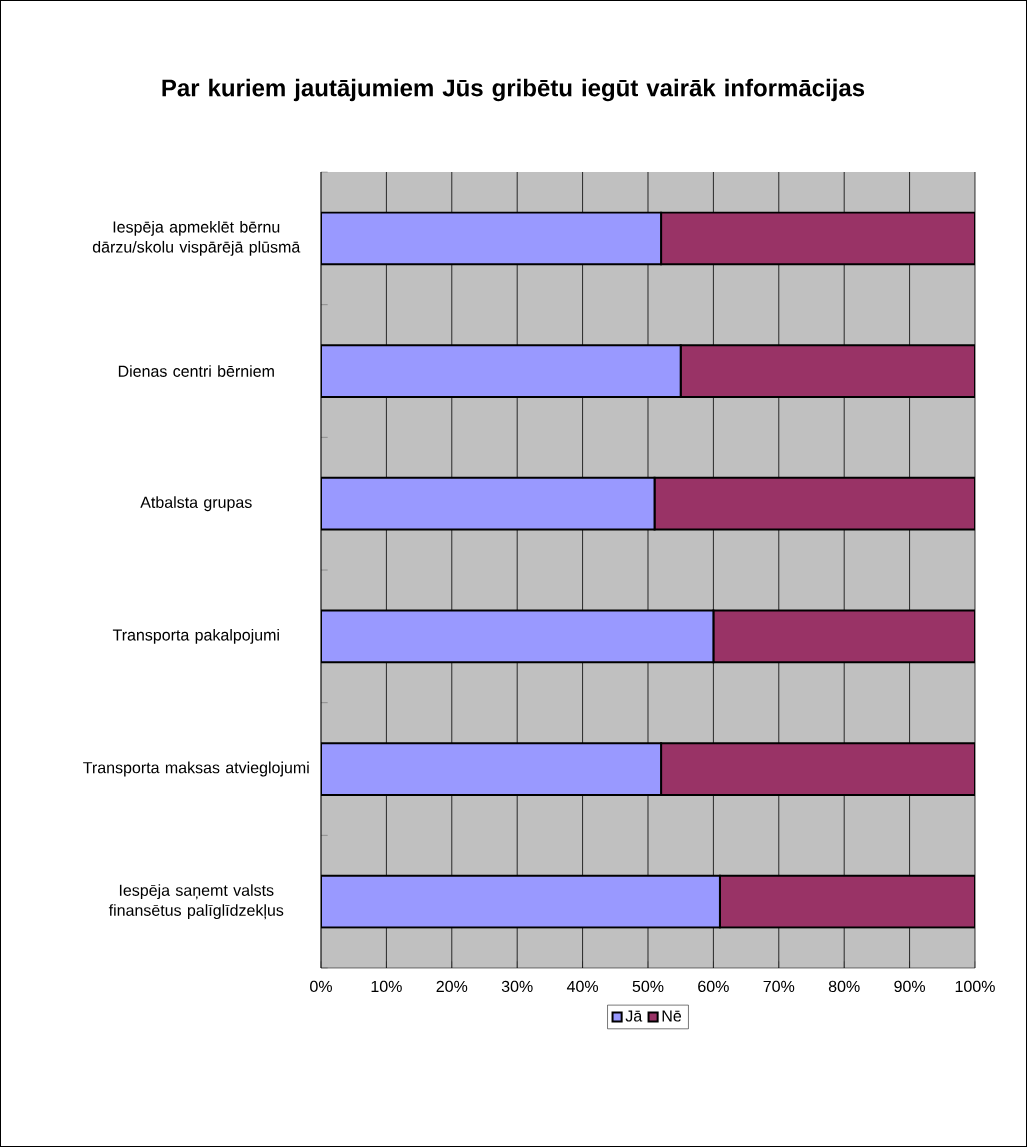  Describe the element at coordinates (975, 986) in the screenshot. I see `x-tick-label: 100%` at that location.